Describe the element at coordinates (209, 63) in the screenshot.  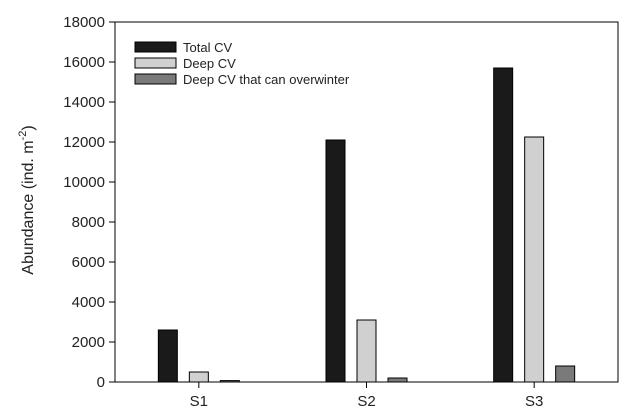
I see `legend-label: Deep CV` at that location.